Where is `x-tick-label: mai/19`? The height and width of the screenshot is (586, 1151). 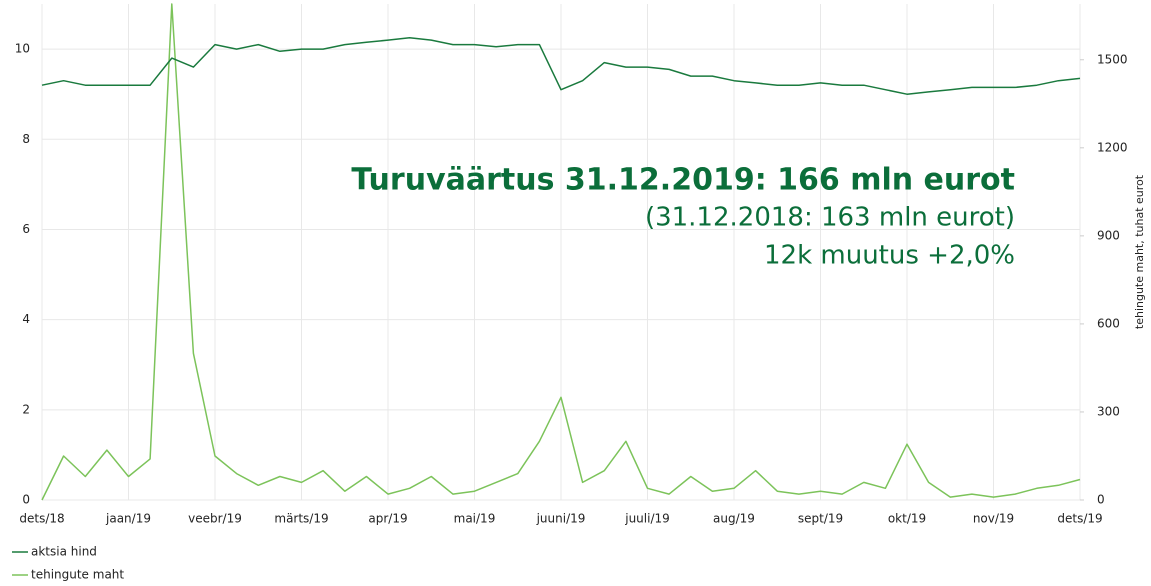 x-tick-label: mai/19 is located at coordinates (475, 519).